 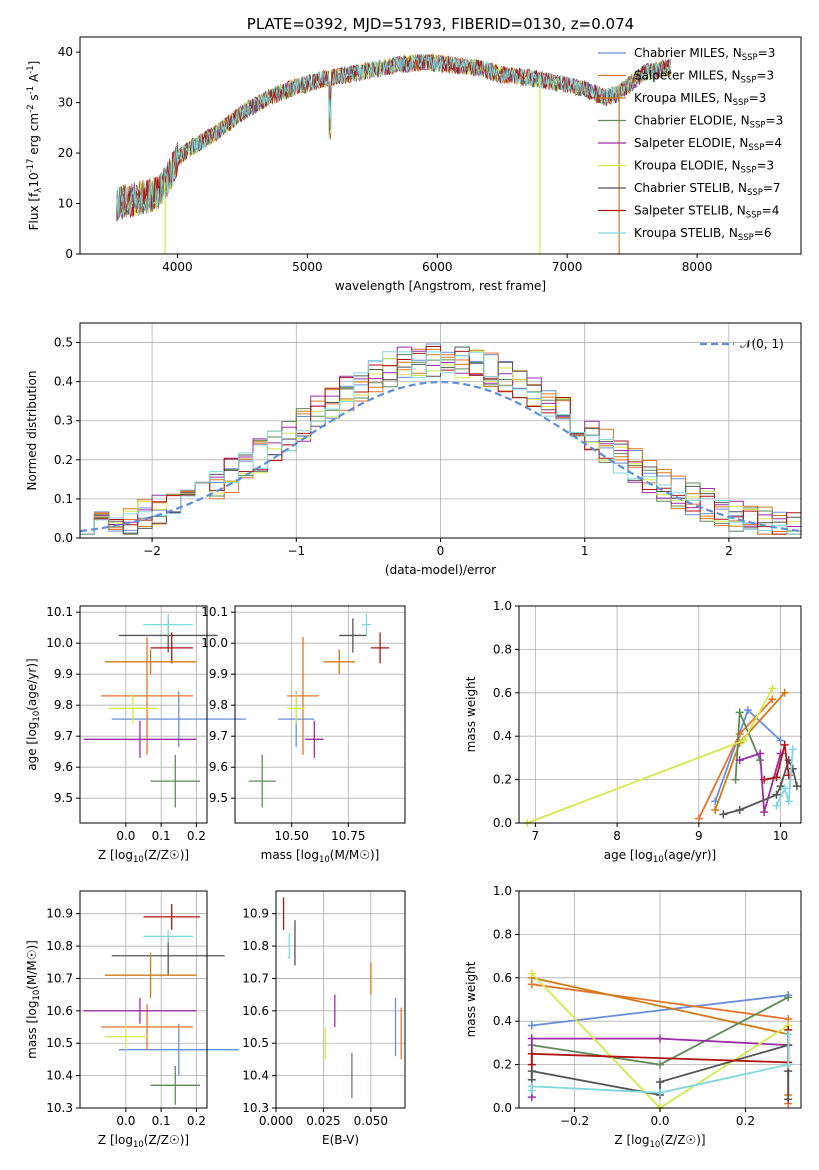 What do you see at coordinates (59, 1108) in the screenshot?
I see `y-tick-label: 10.3` at bounding box center [59, 1108].